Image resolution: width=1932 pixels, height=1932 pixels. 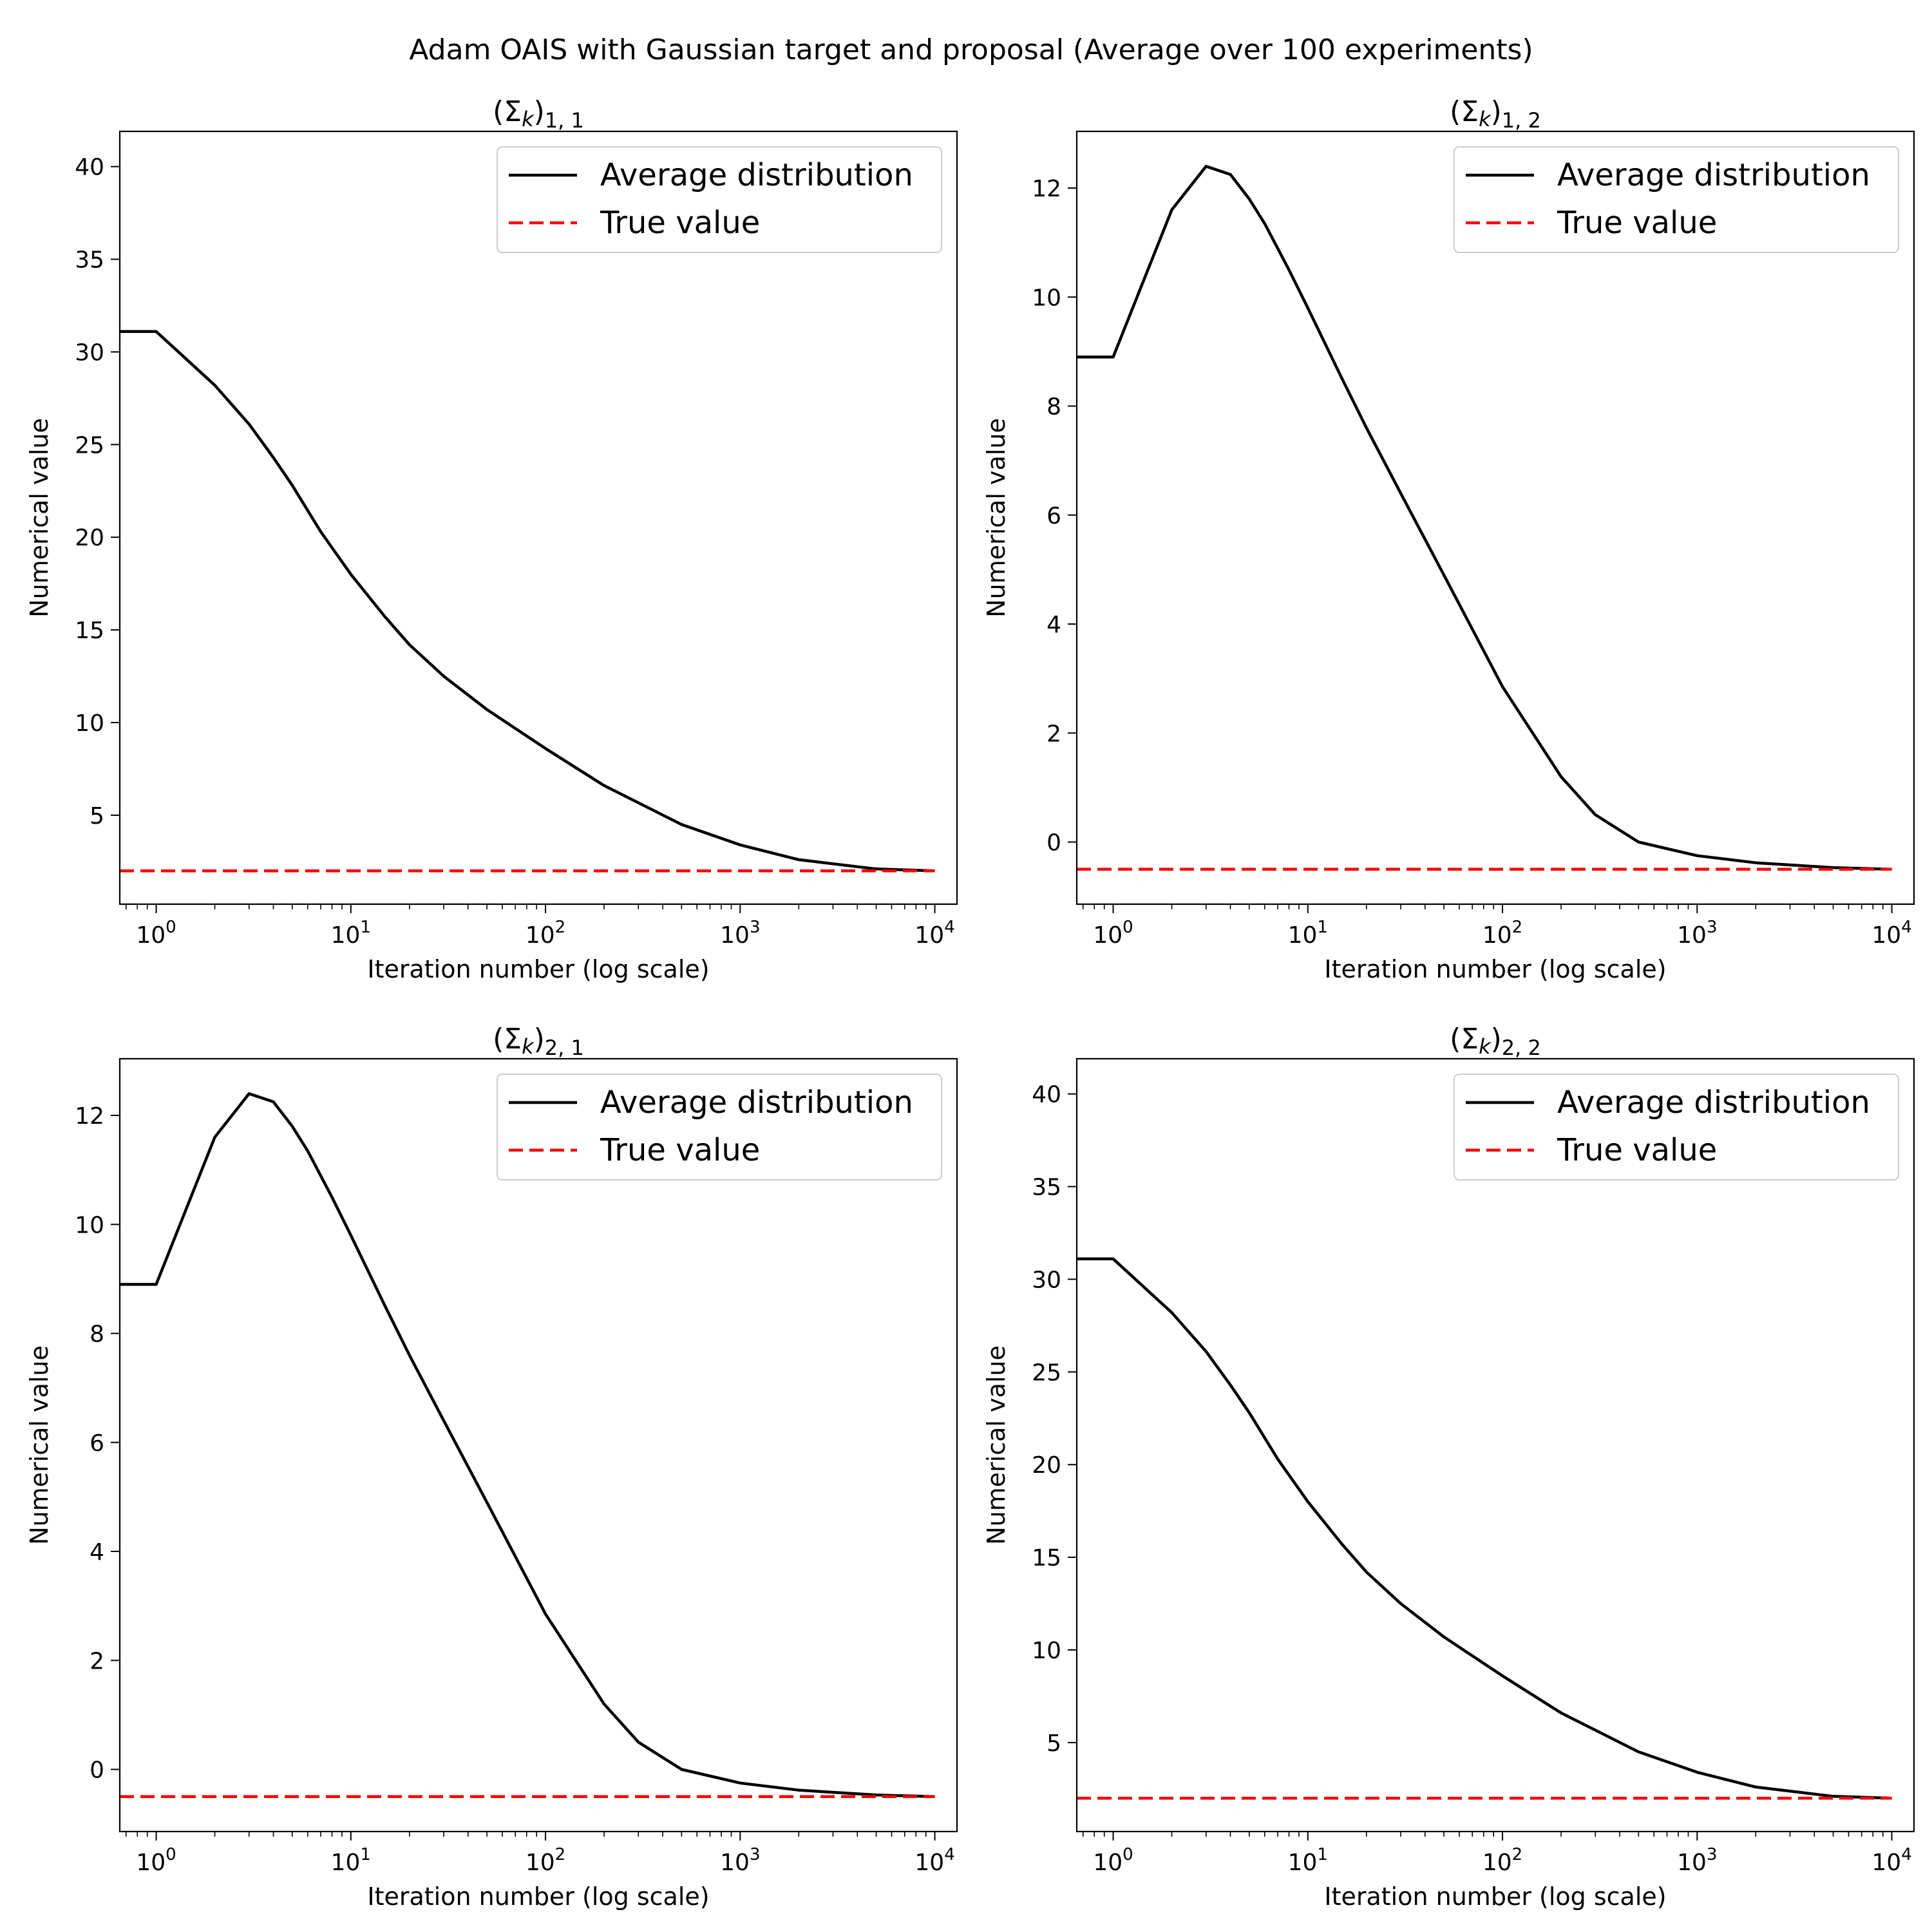 What do you see at coordinates (538, 114) in the screenshot?
I see `subplot-title: (Σk)1, 1` at bounding box center [538, 114].